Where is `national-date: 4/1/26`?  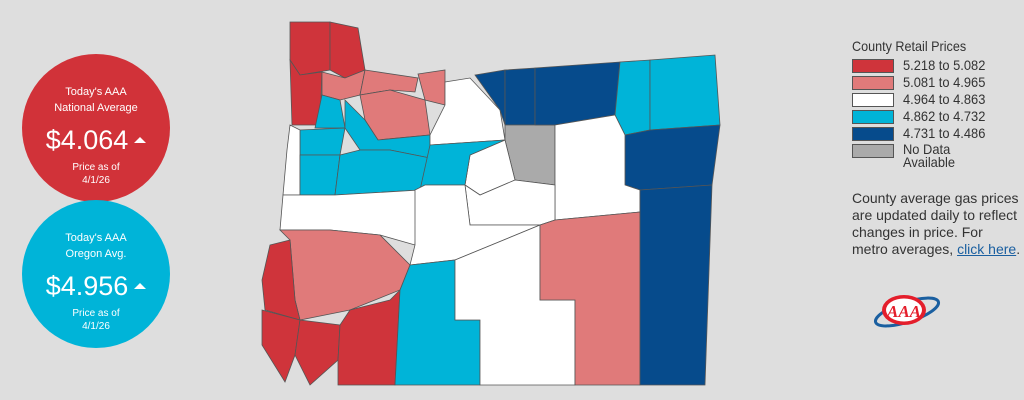 national-date: 4/1/26 is located at coordinates (96, 180).